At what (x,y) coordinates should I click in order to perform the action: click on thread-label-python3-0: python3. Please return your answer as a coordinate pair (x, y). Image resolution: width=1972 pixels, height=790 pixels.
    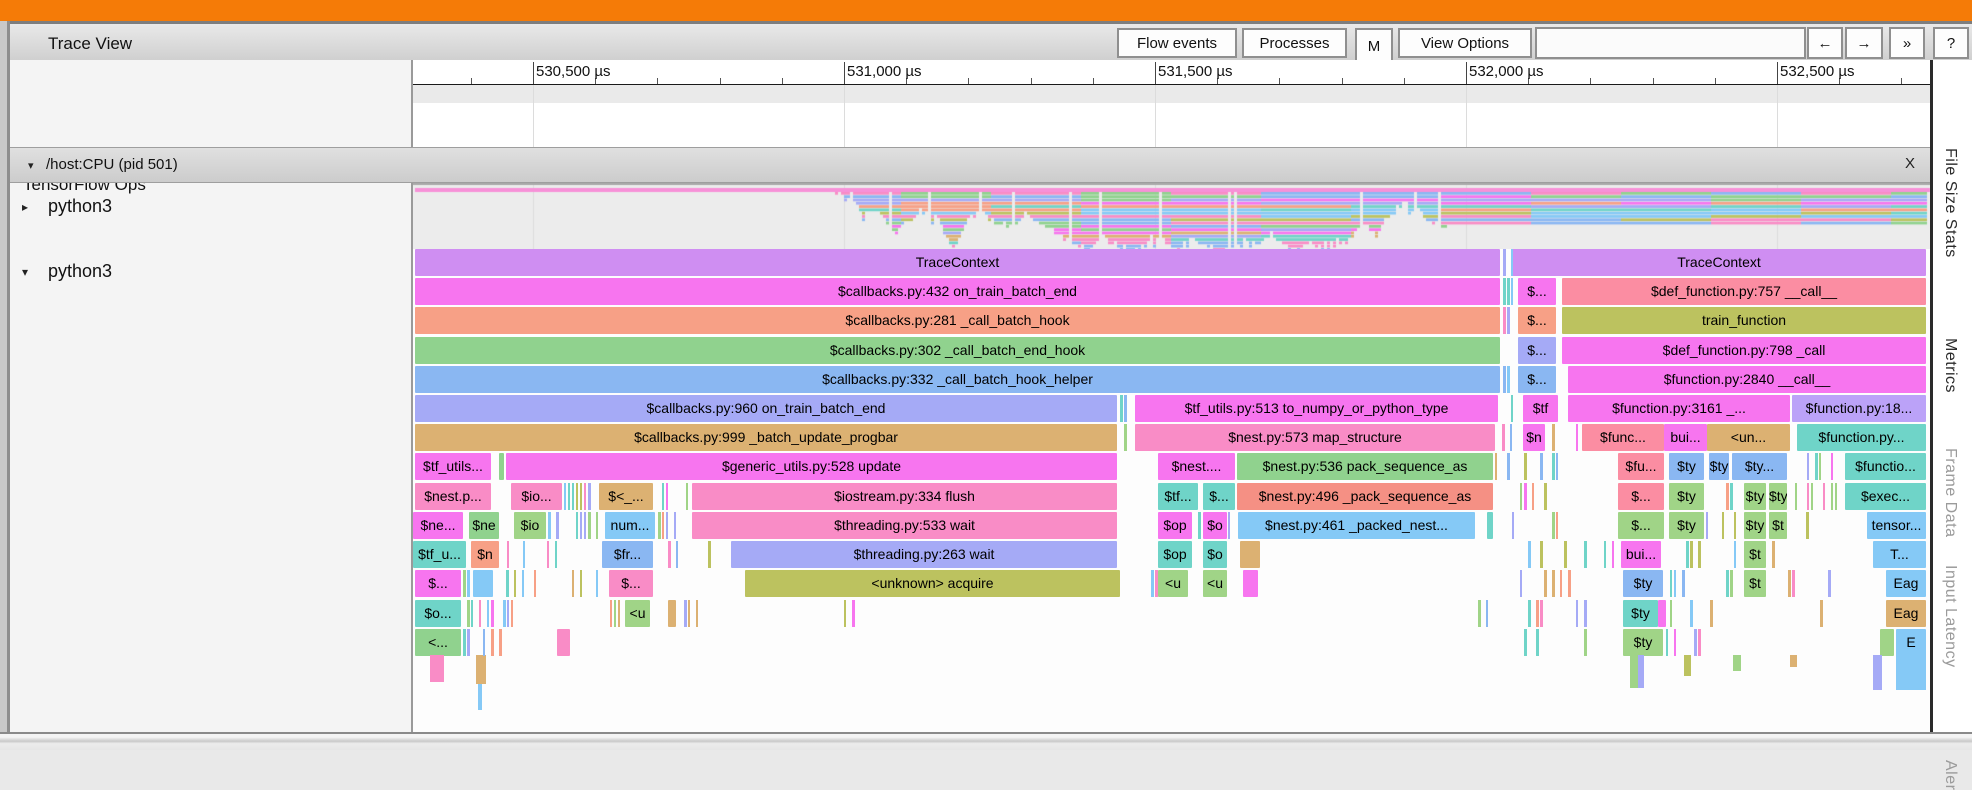
    Looking at the image, I should click on (80, 206).